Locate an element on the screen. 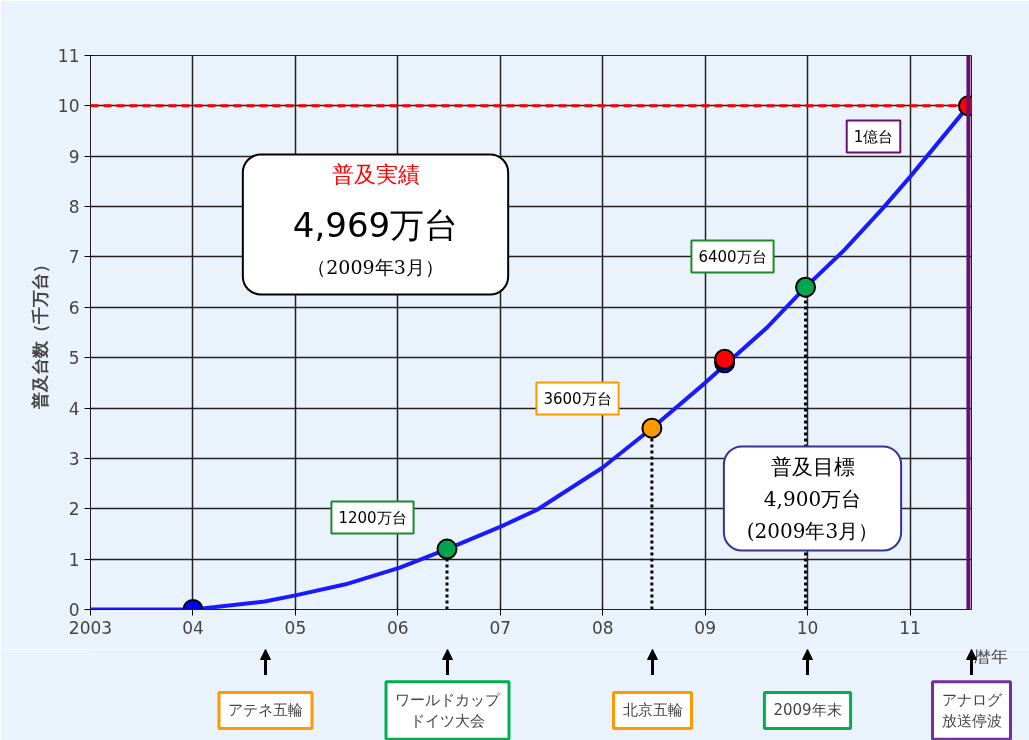  text: 2009年末 is located at coordinates (807, 710).